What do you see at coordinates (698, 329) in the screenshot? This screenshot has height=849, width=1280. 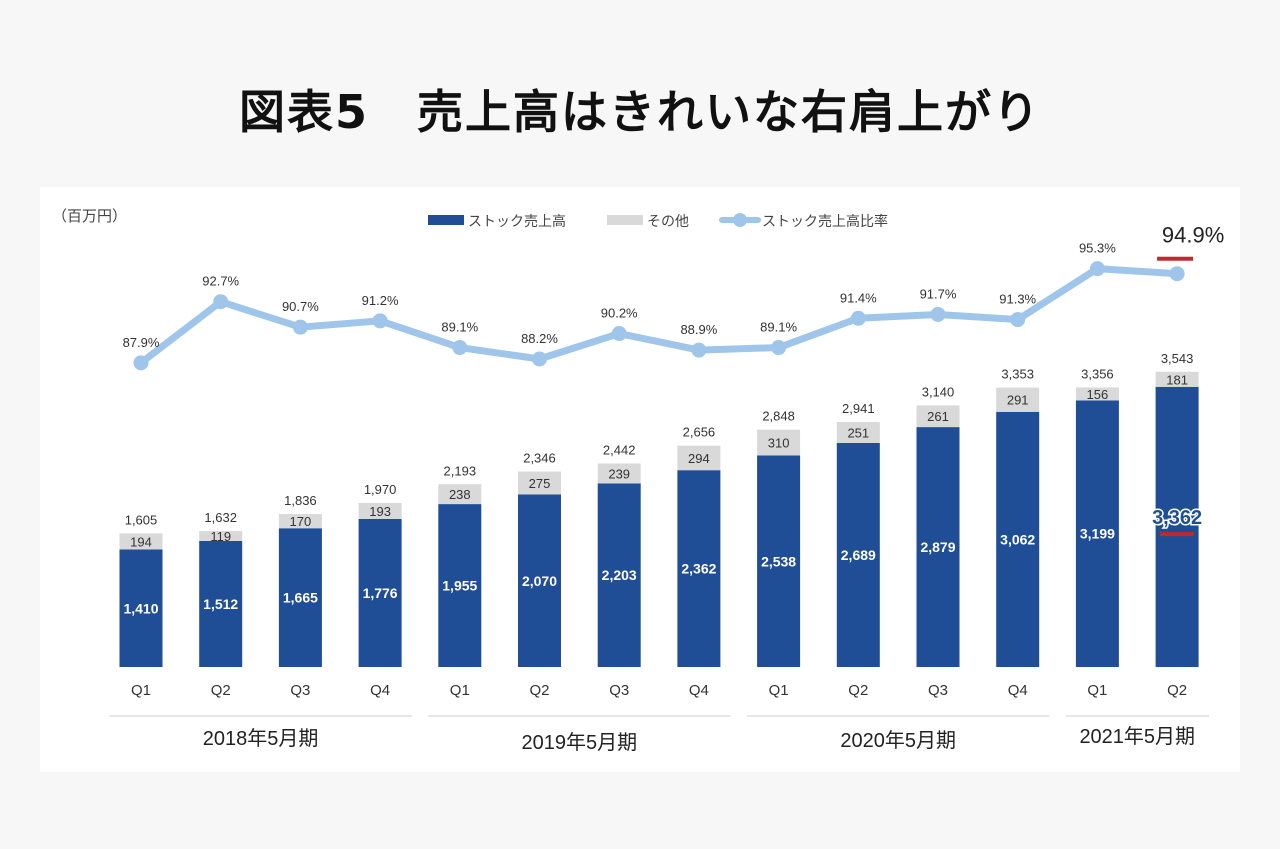 I see `ratio-label: 88.9%` at bounding box center [698, 329].